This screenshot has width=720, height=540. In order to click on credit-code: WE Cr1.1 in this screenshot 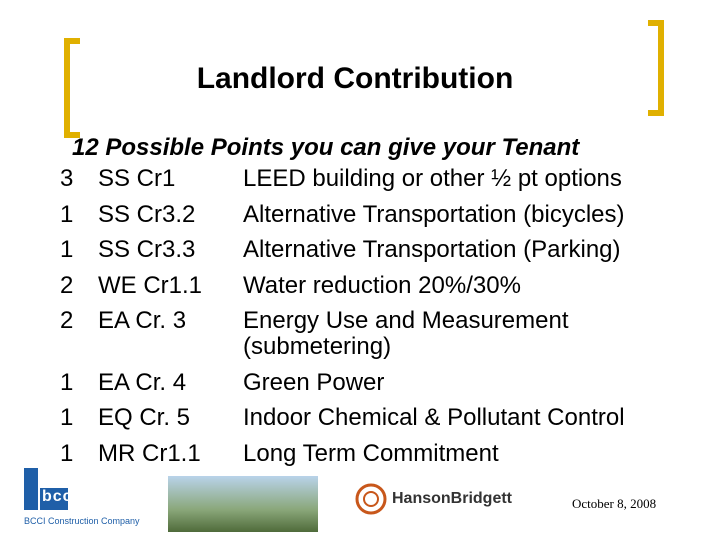, I will do `click(150, 285)`.